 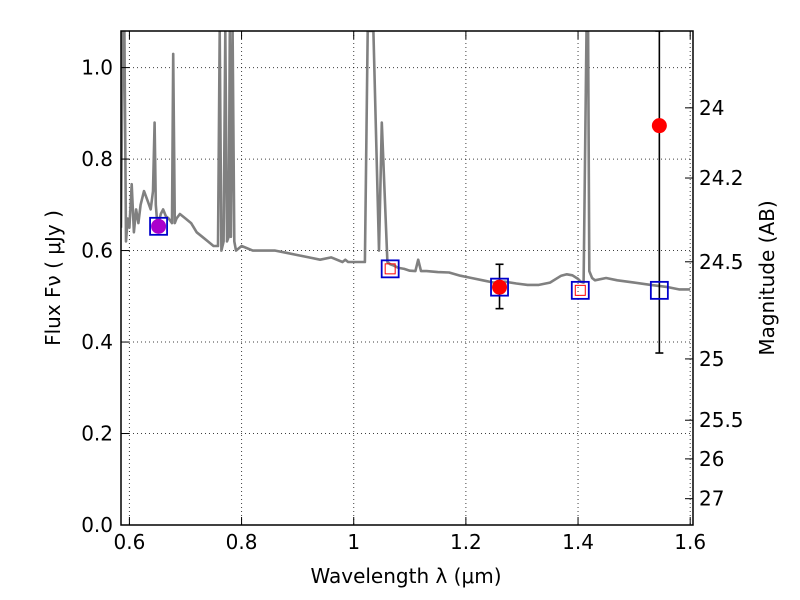 What do you see at coordinates (711, 499) in the screenshot?
I see `y2-tick-label: 27` at bounding box center [711, 499].